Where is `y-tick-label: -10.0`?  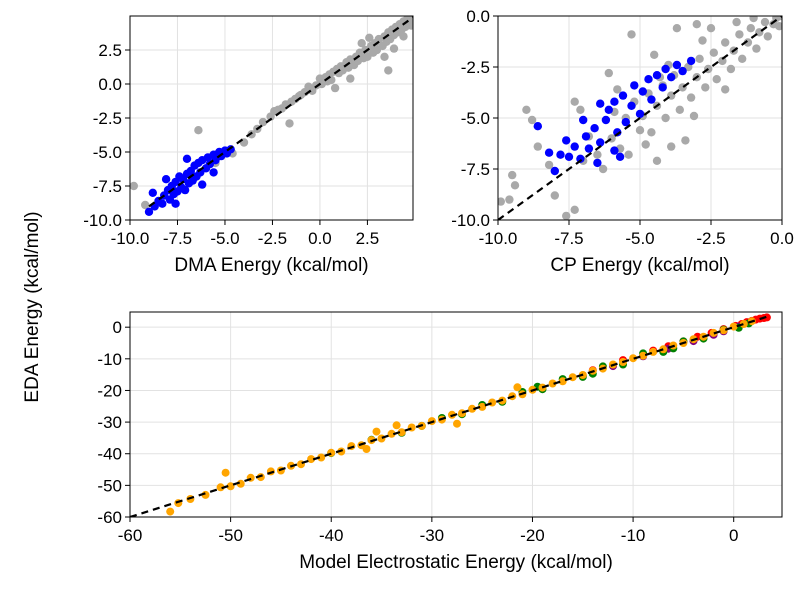 y-tick-label: -10.0 is located at coordinates (102, 220).